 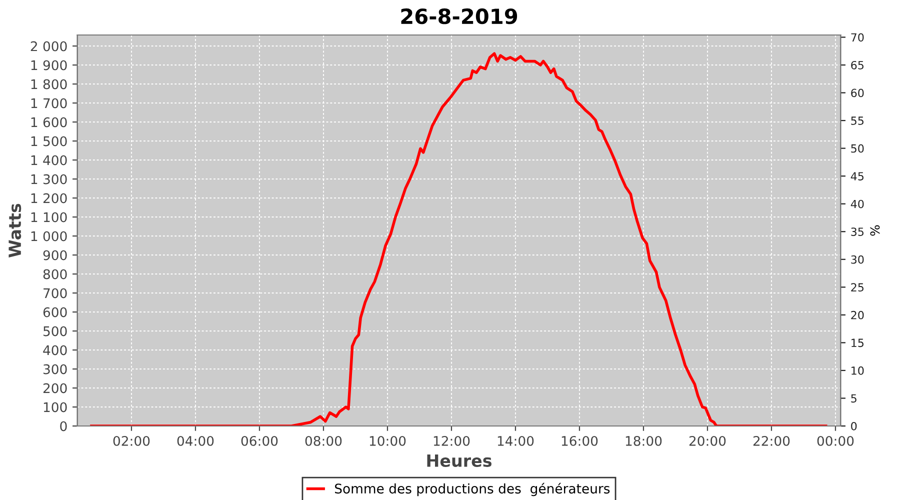 I want to click on y2-tick-label: 50, so click(x=857, y=148).